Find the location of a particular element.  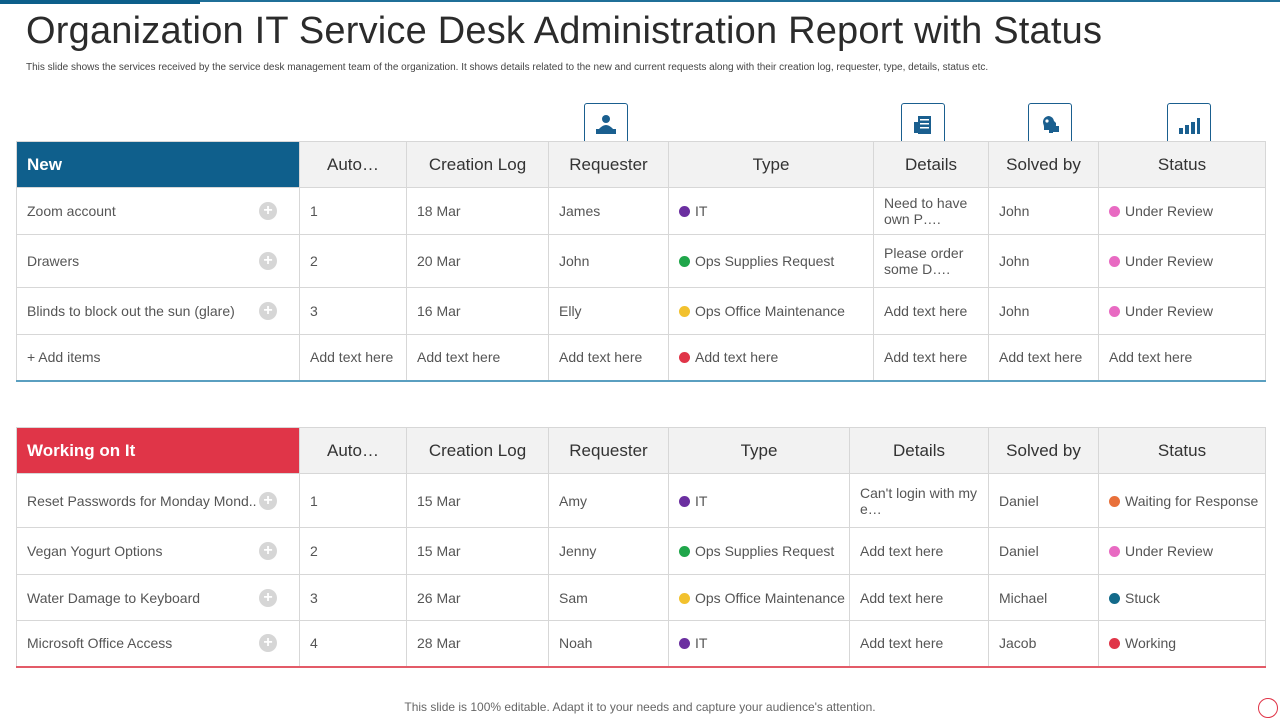

corner-circle-icon is located at coordinates (1268, 708).